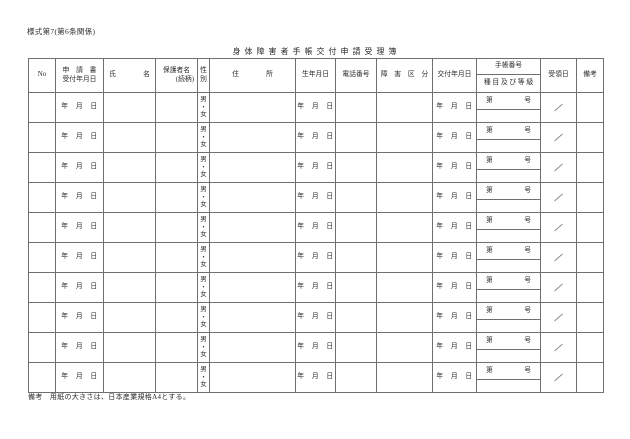 This screenshot has width=630, height=439. Describe the element at coordinates (42, 75) in the screenshot. I see `col-header-no: No` at that location.